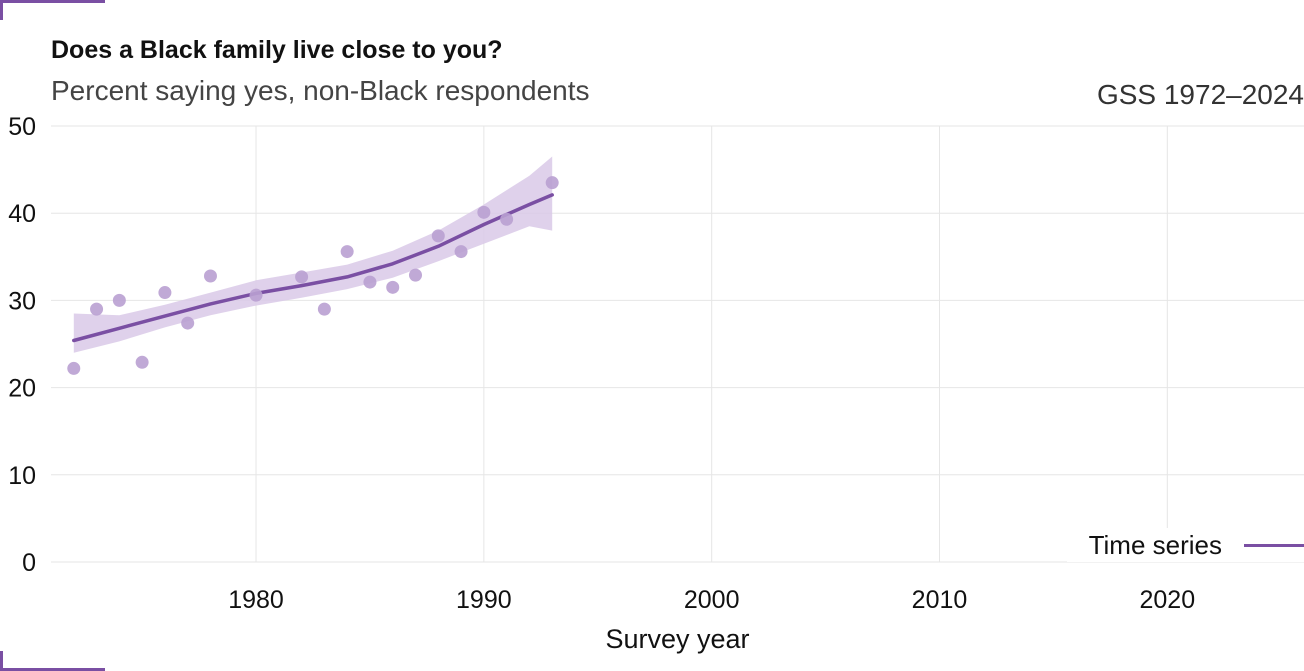 The image size is (1304, 671). I want to click on legend: Time series, so click(1185, 545).